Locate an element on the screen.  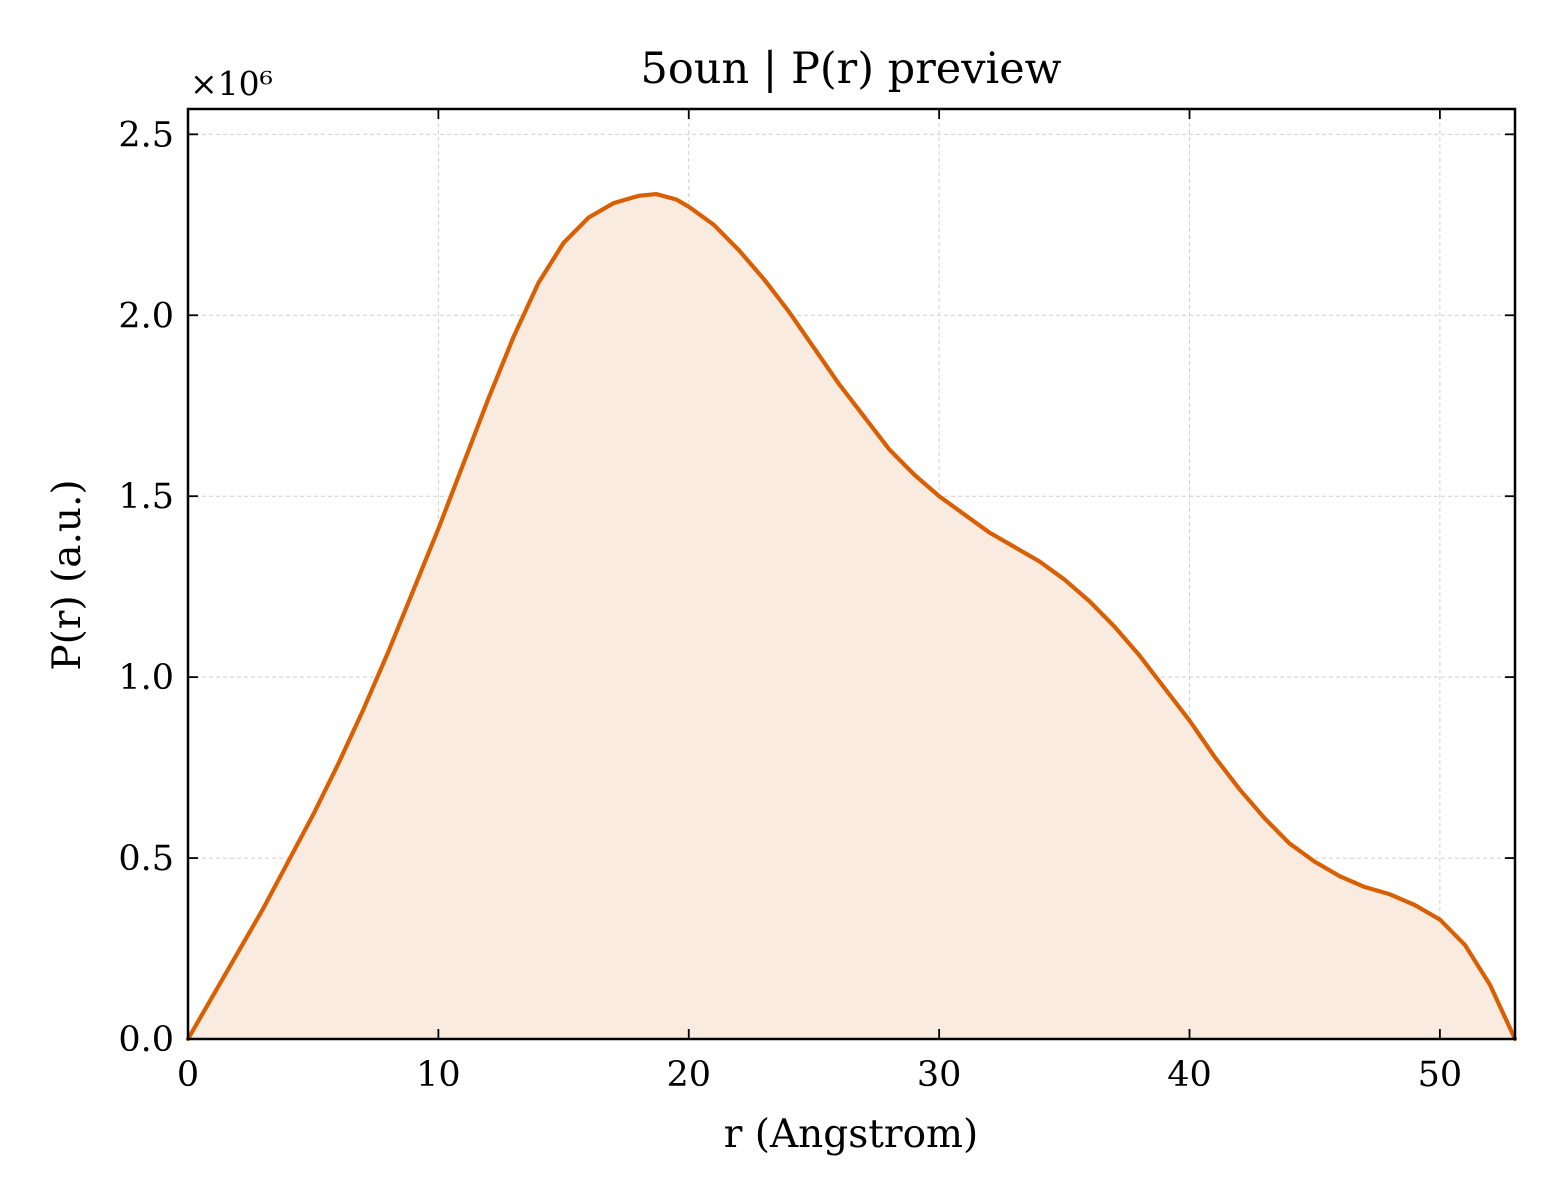
y-tick-label: 0.5 is located at coordinates (146, 859).